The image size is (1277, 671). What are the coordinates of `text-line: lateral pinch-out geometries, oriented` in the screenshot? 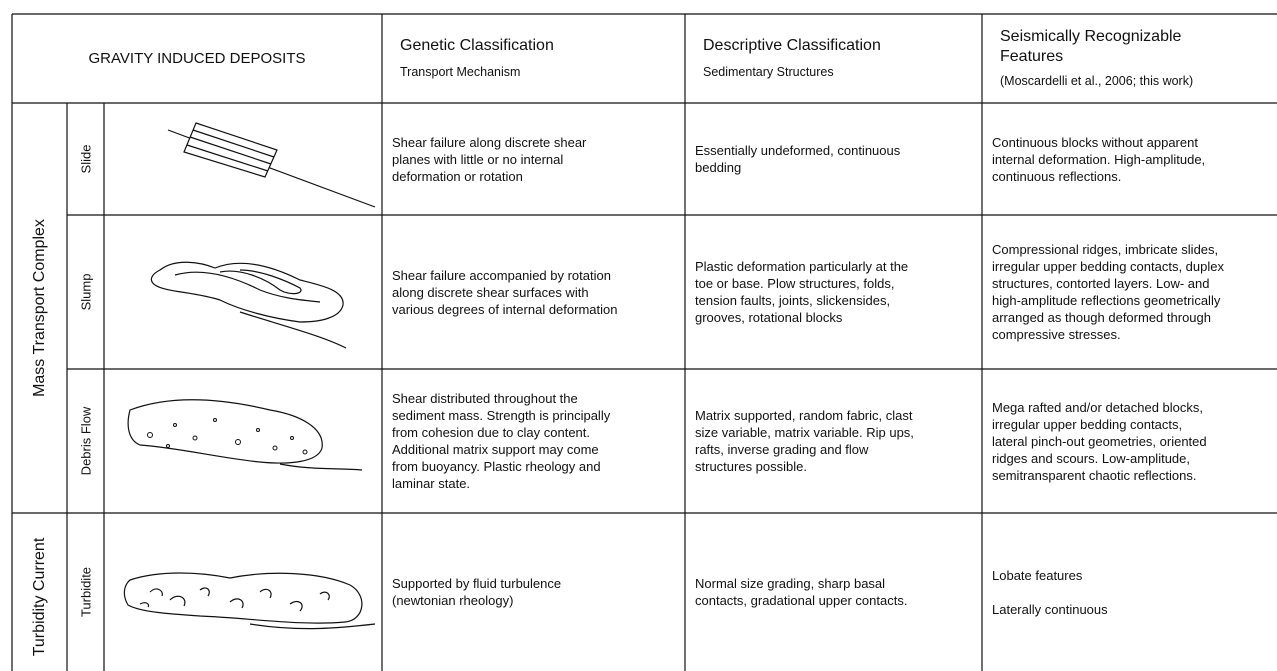 It's located at (1099, 441).